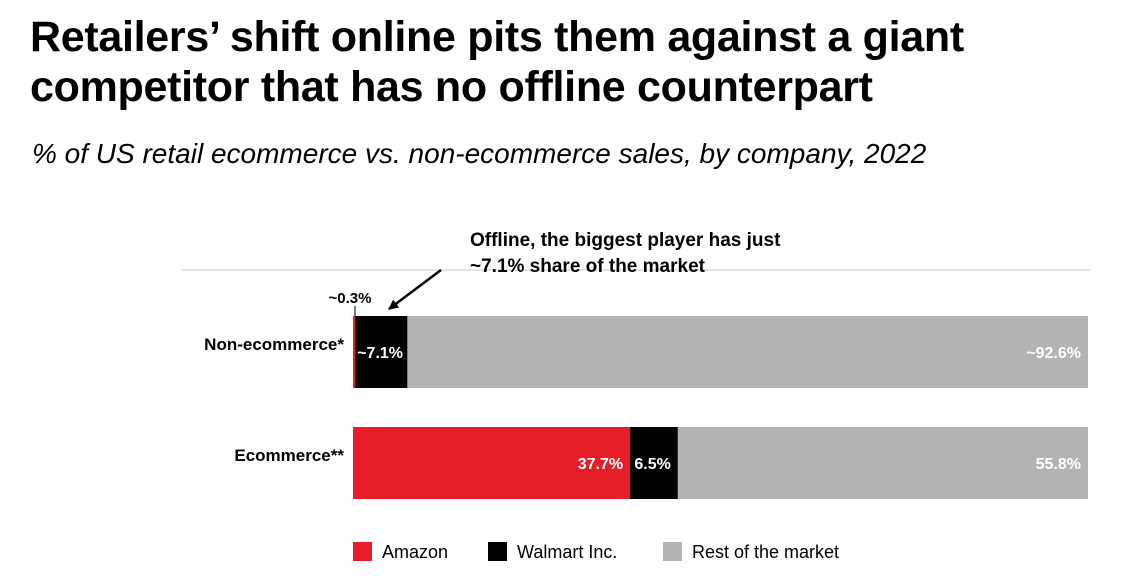 The image size is (1135, 576). What do you see at coordinates (415, 552) in the screenshot?
I see `legend-label: Amazon` at bounding box center [415, 552].